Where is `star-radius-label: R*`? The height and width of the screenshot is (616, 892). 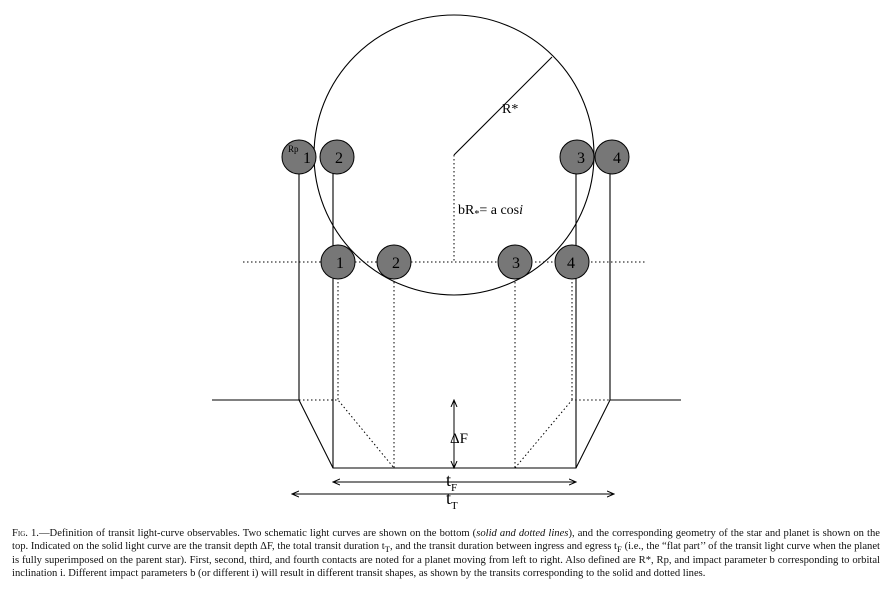
star-radius-label: R* is located at coordinates (510, 109).